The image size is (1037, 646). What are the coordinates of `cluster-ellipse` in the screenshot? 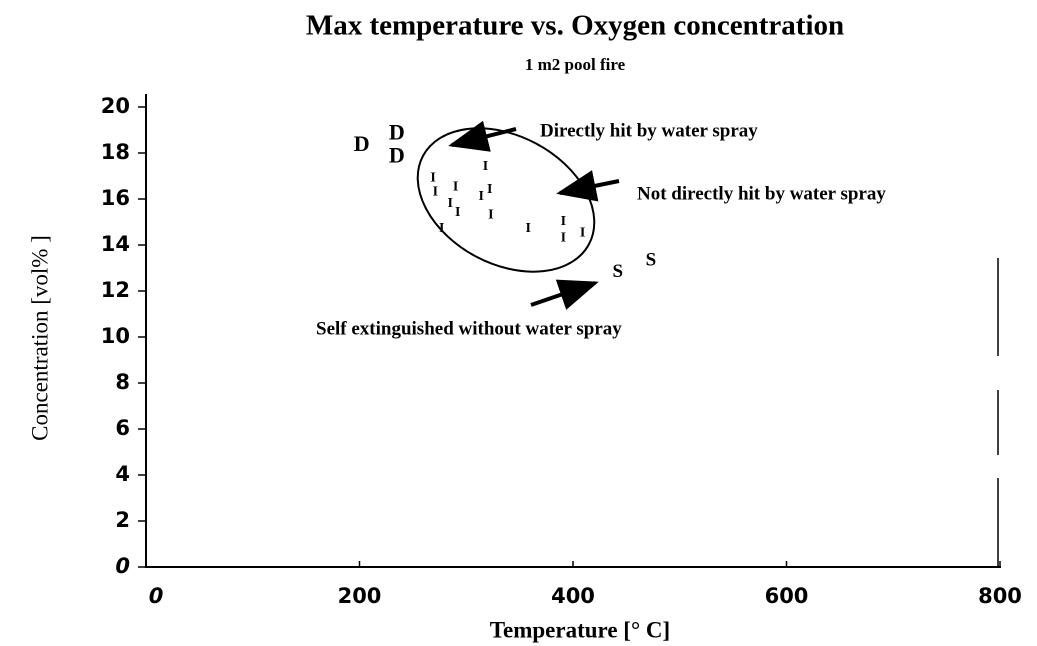 It's located at (506, 200).